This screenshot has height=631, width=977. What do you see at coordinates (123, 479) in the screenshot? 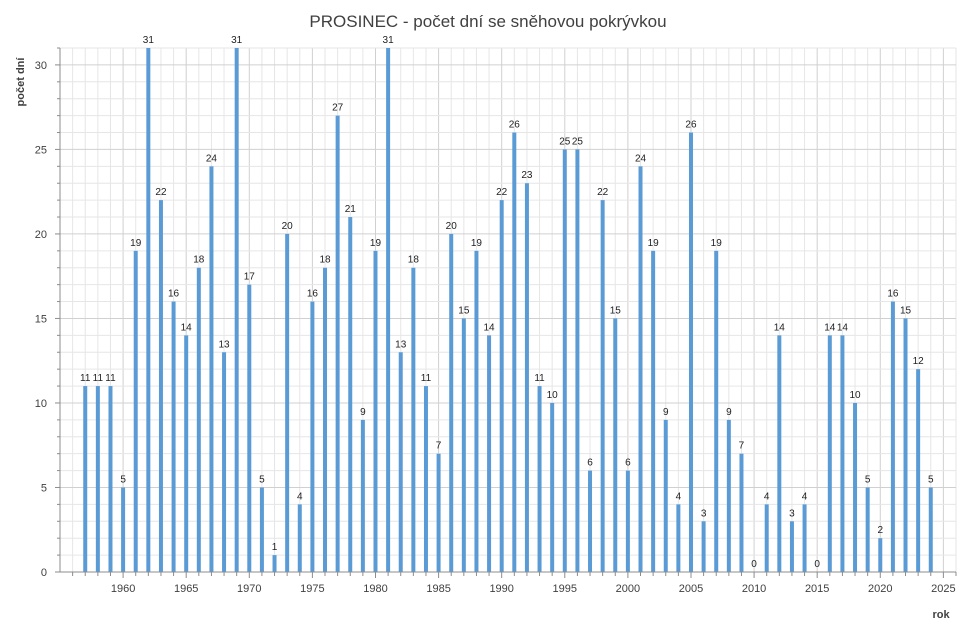
I see `data-label: 5` at bounding box center [123, 479].